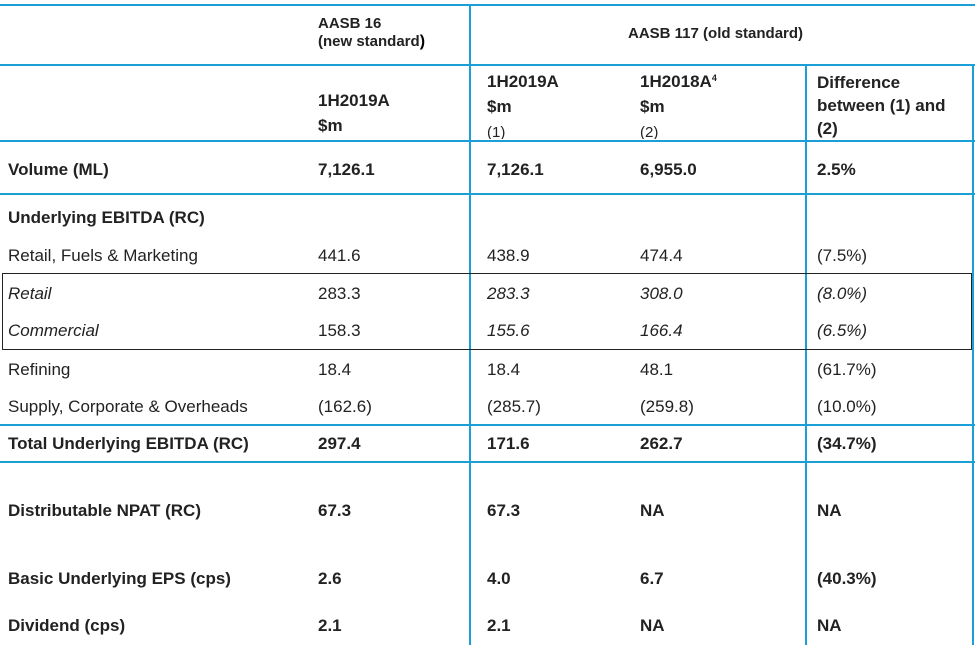 Image resolution: width=975 pixels, height=645 pixels. Describe the element at coordinates (330, 625) in the screenshot. I see `row-dividend-aasb16: 2.1` at that location.